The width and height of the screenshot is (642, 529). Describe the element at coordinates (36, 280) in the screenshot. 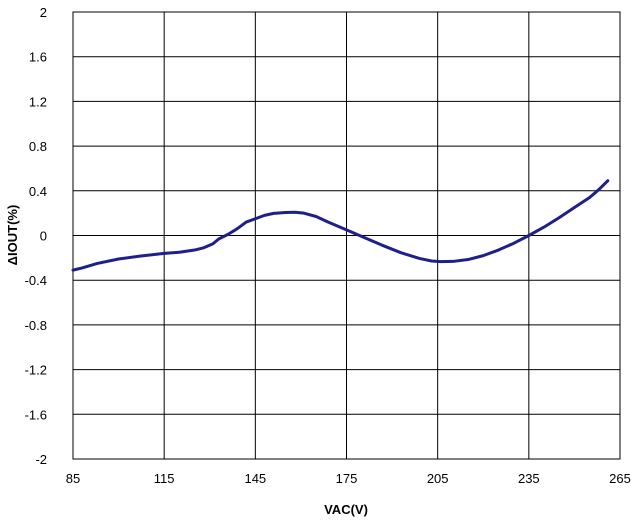

I see `y-tick-label: -0.4` at that location.